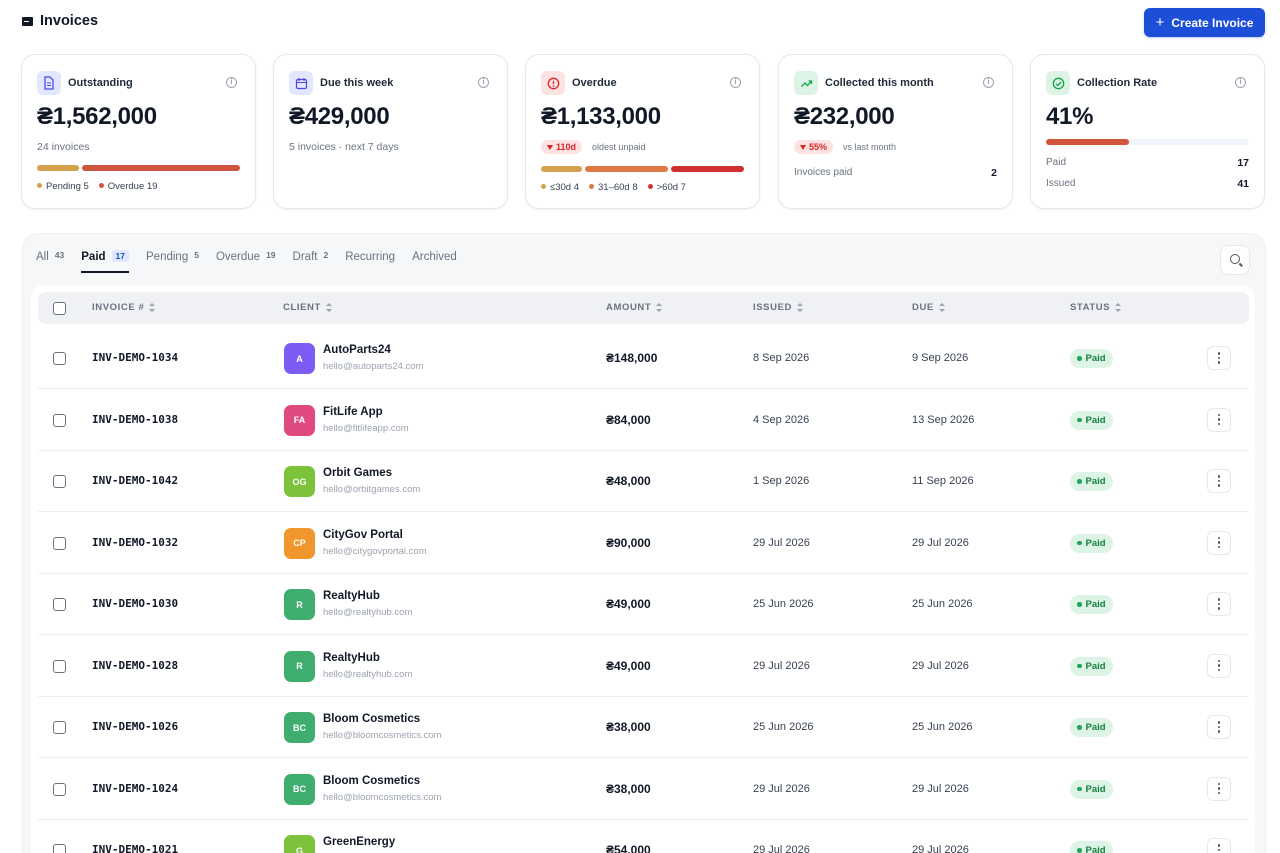 The width and height of the screenshot is (1280, 853). What do you see at coordinates (172, 256) in the screenshot?
I see `tab-pending: Pending 5` at bounding box center [172, 256].